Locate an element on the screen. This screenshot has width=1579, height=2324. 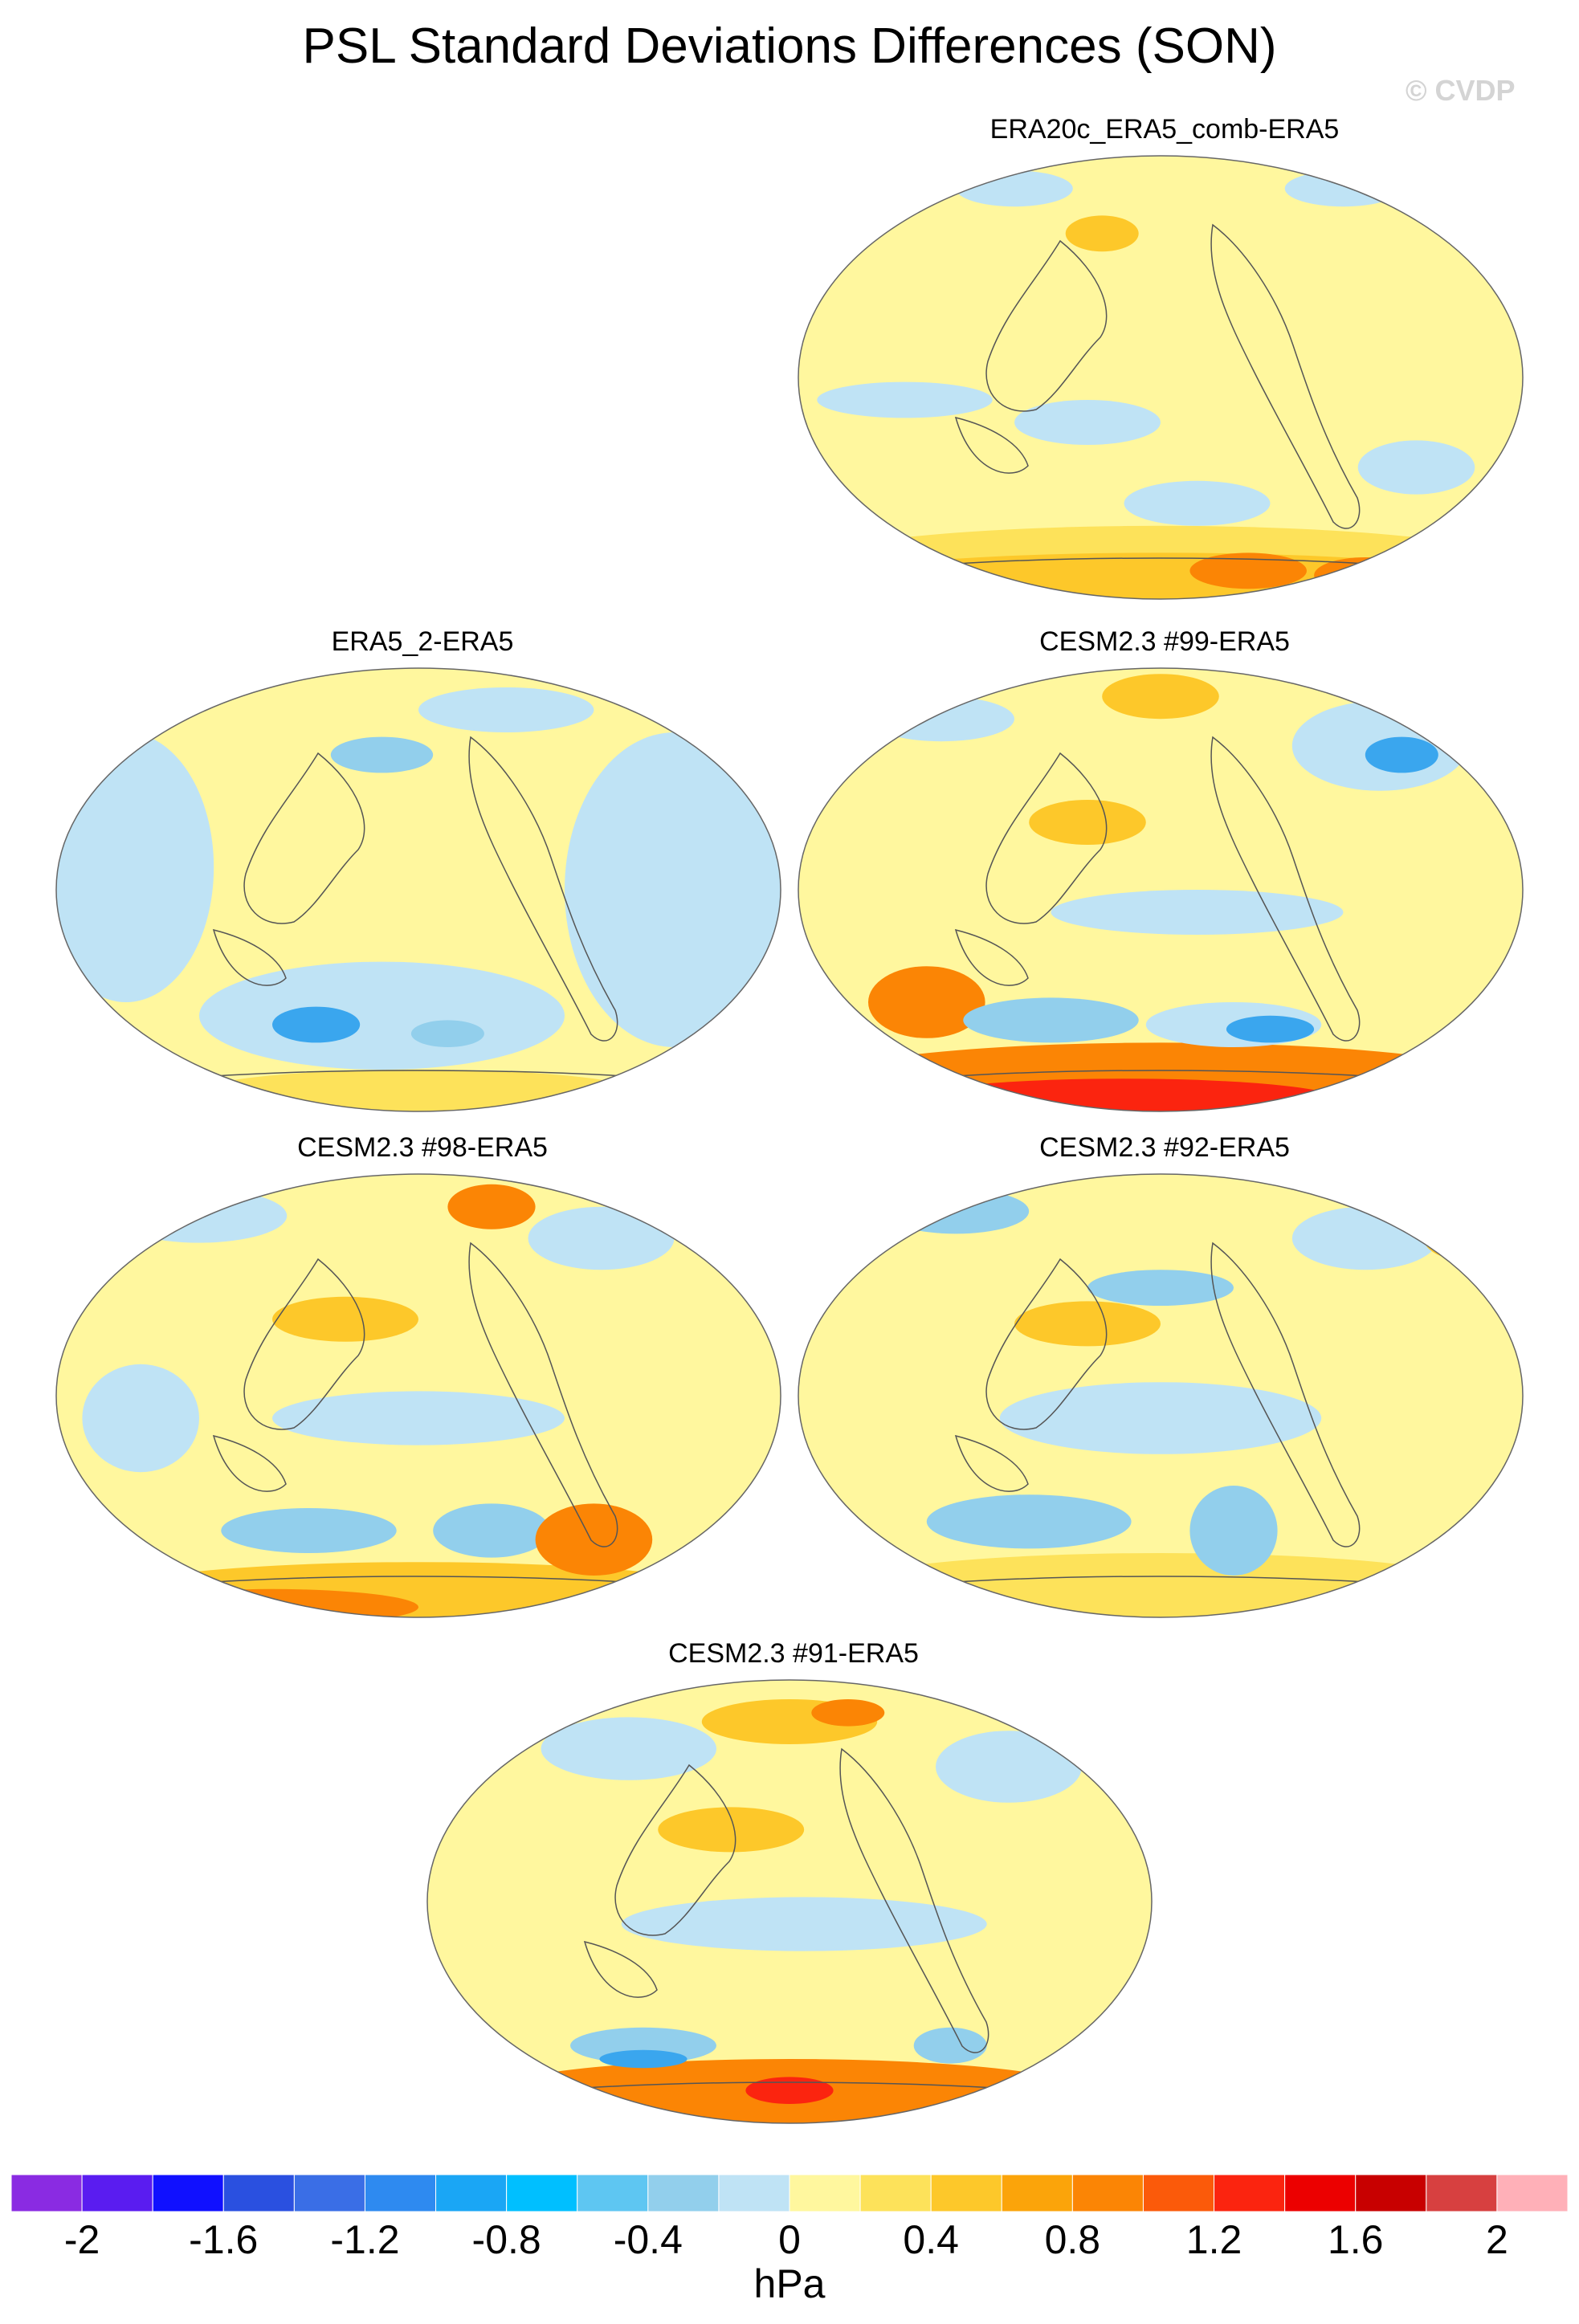
colorbar-tick-label: -1.2 is located at coordinates (365, 2240).